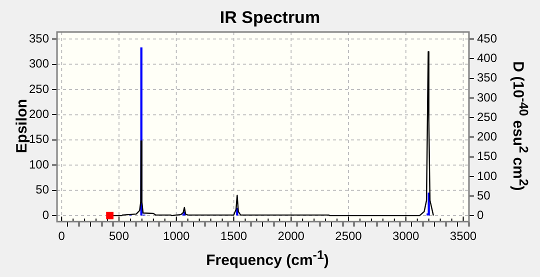  I want to click on y2-tick-label: 350, so click(487, 77).